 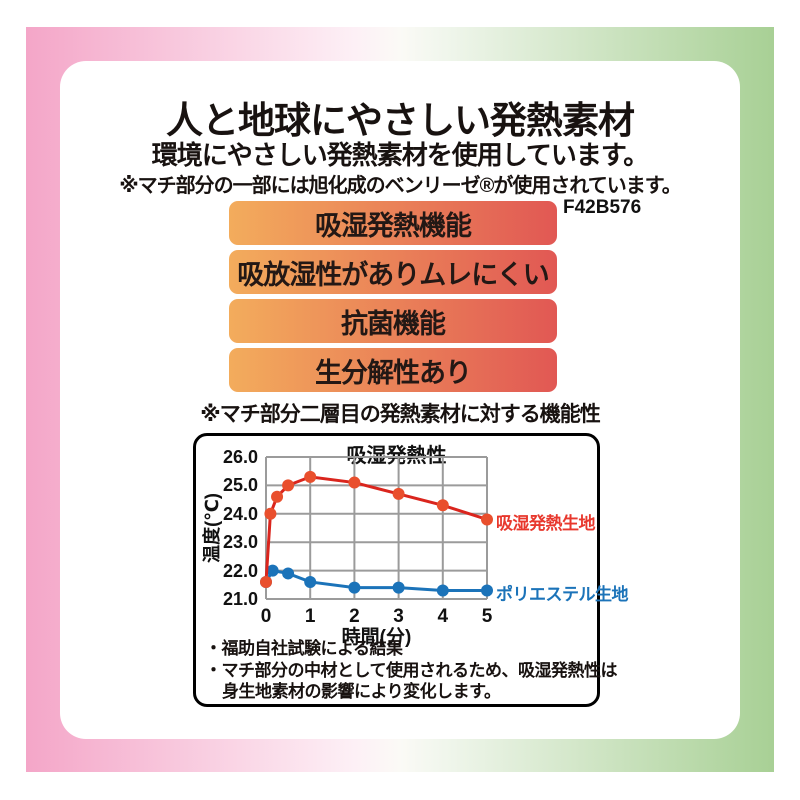 What do you see at coordinates (240, 570) in the screenshot?
I see `y-tick-label: 22.0` at bounding box center [240, 570].